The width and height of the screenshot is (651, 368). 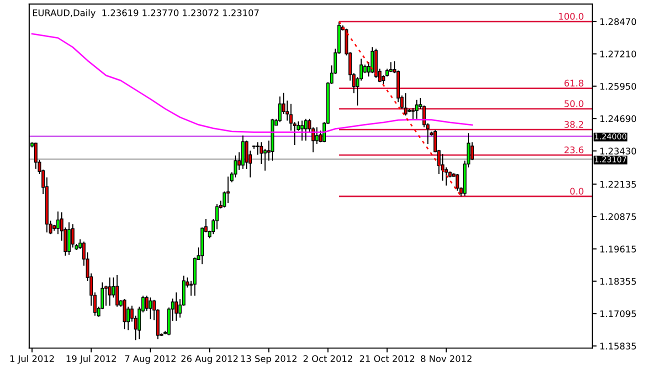 I want to click on y-tick-label: 1.25950, so click(x=618, y=86).